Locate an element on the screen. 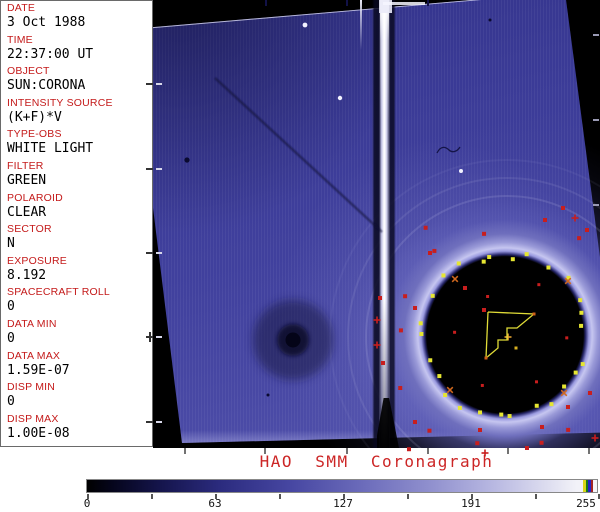 Image resolution: width=600 pixels, height=512 pixels. metadata-label: TIME is located at coordinates (20, 40).